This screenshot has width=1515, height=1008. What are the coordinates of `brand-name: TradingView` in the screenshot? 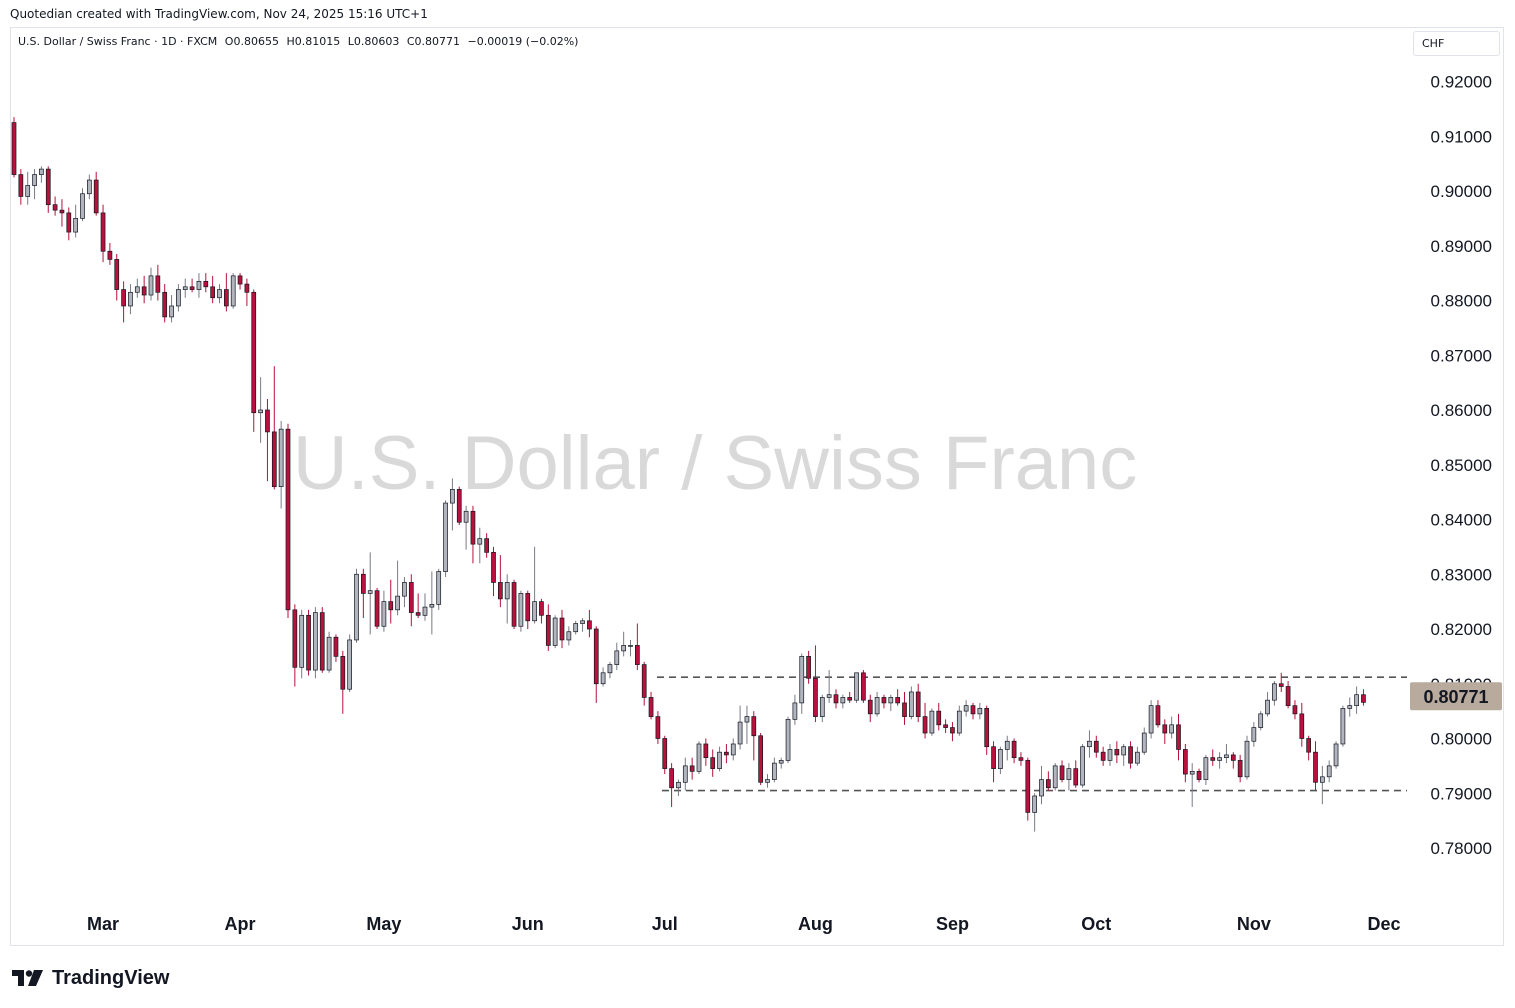 It's located at (111, 977).